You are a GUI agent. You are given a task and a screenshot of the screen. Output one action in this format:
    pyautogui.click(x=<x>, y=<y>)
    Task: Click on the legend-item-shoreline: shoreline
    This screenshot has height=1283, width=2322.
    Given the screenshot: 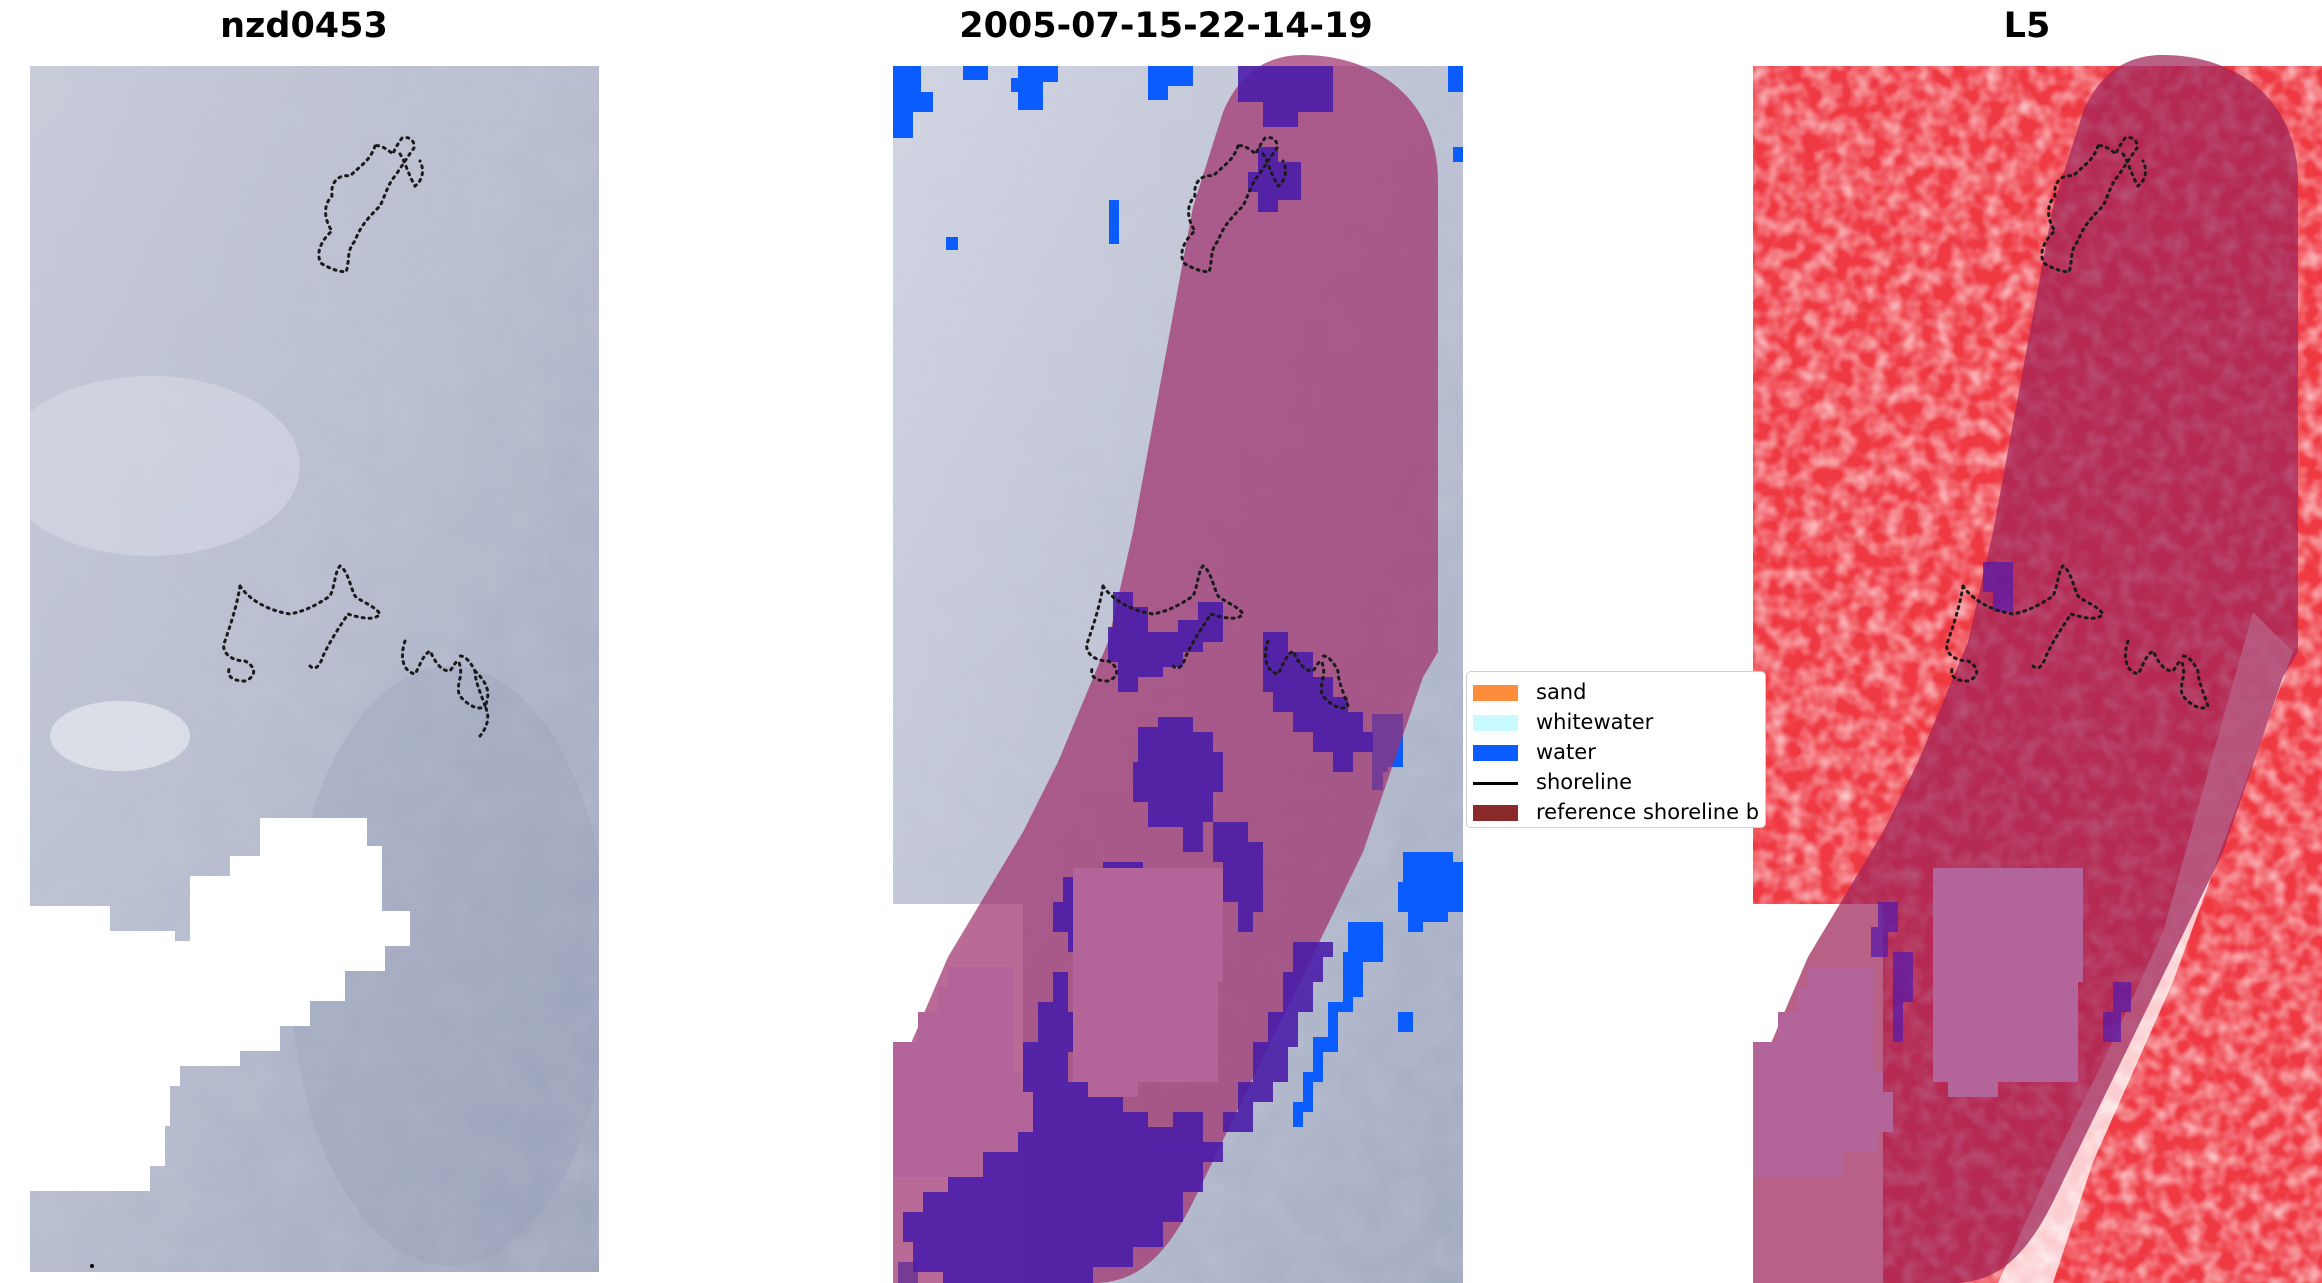 What is the action you would take?
    pyautogui.click(x=1616, y=782)
    